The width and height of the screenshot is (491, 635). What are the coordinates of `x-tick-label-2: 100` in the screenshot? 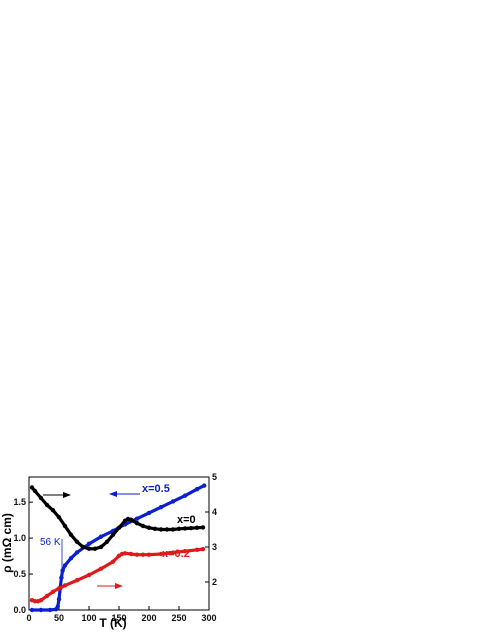 It's located at (88, 618).